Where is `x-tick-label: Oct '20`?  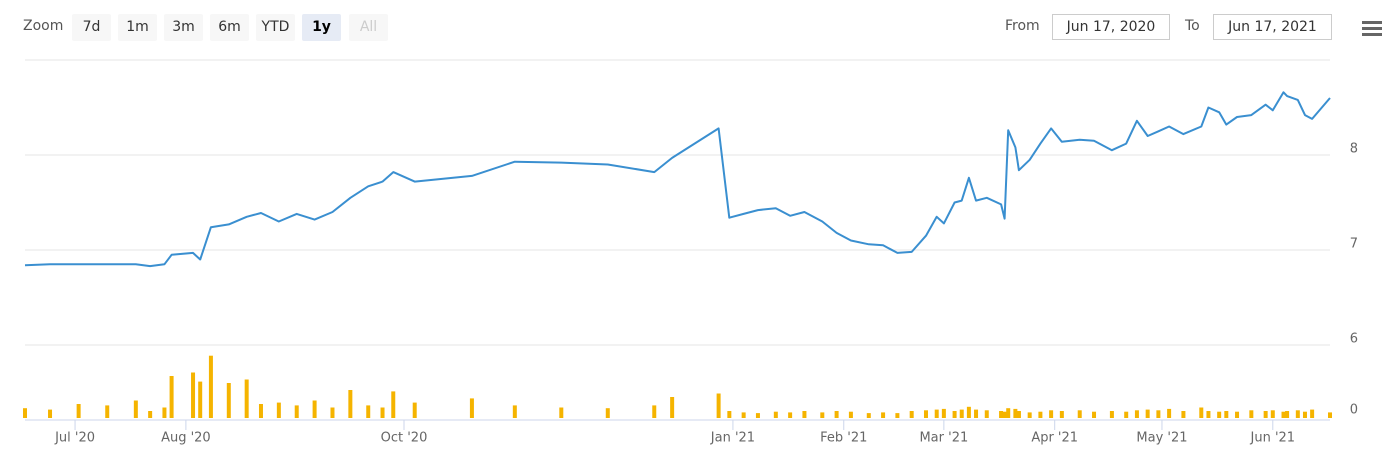
x-tick-label: Oct '20 is located at coordinates (404, 438).